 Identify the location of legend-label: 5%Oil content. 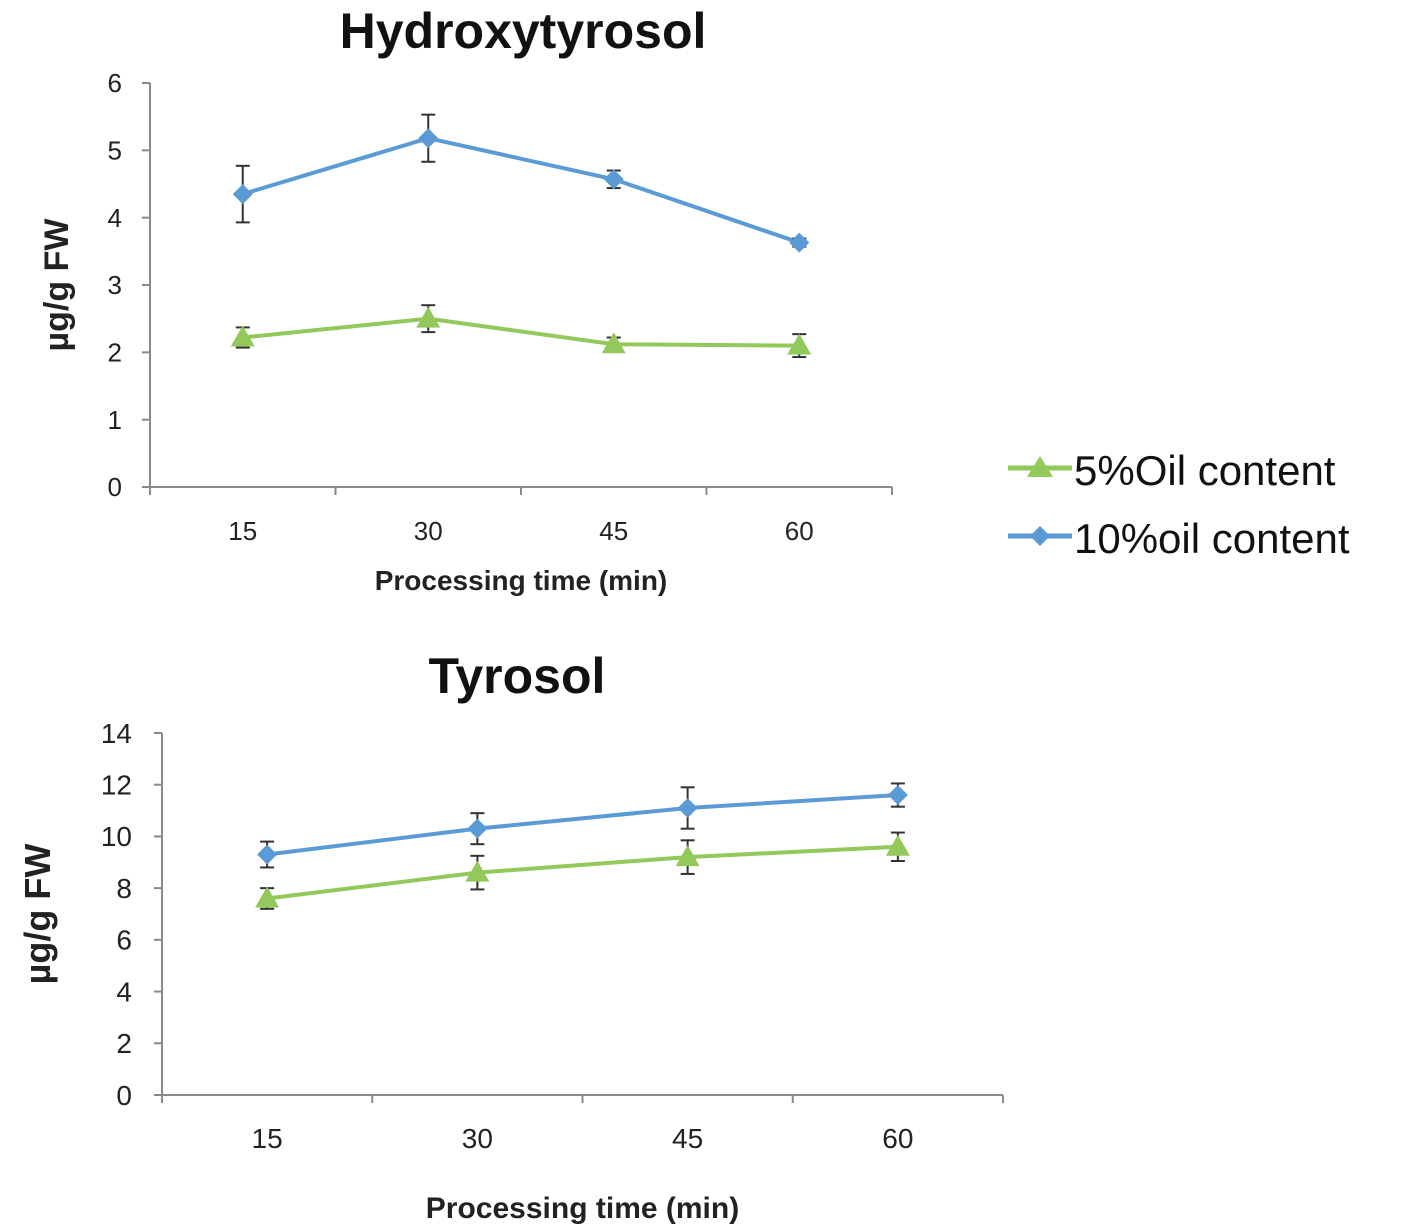
(1205, 470).